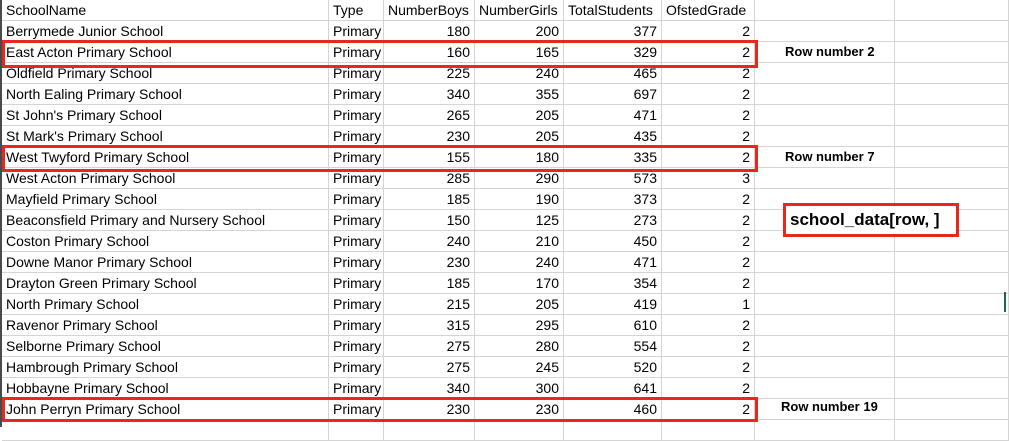 This screenshot has width=1009, height=441. I want to click on cell-number-boys: 285, so click(429, 178).